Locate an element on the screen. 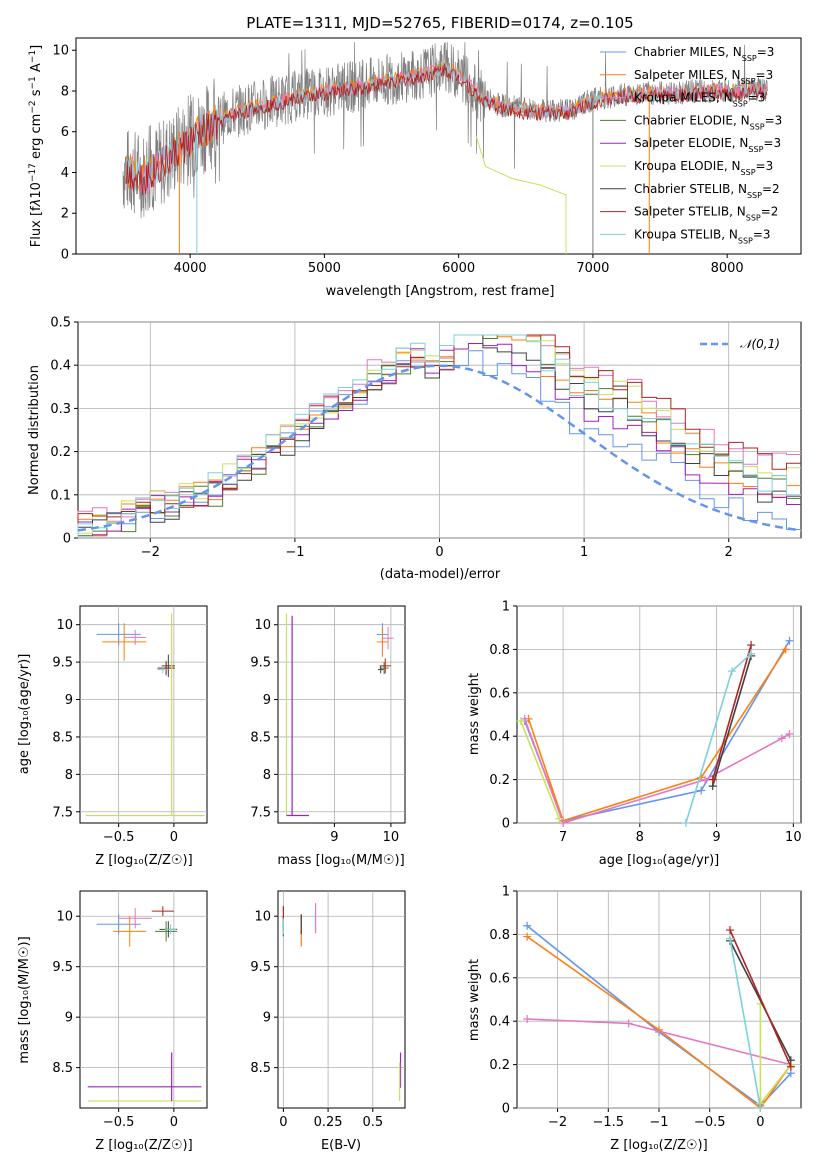  weight-age-xtick-label: 8 is located at coordinates (640, 837).